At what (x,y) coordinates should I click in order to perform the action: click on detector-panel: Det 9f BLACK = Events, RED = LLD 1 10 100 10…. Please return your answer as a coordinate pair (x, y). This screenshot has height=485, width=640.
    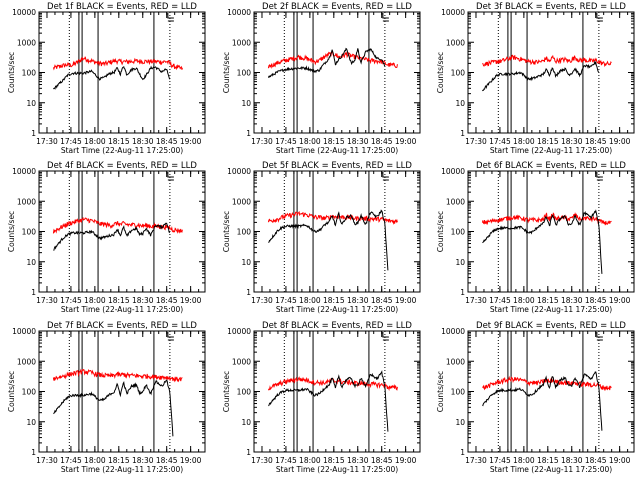
    Looking at the image, I should click on (535, 397).